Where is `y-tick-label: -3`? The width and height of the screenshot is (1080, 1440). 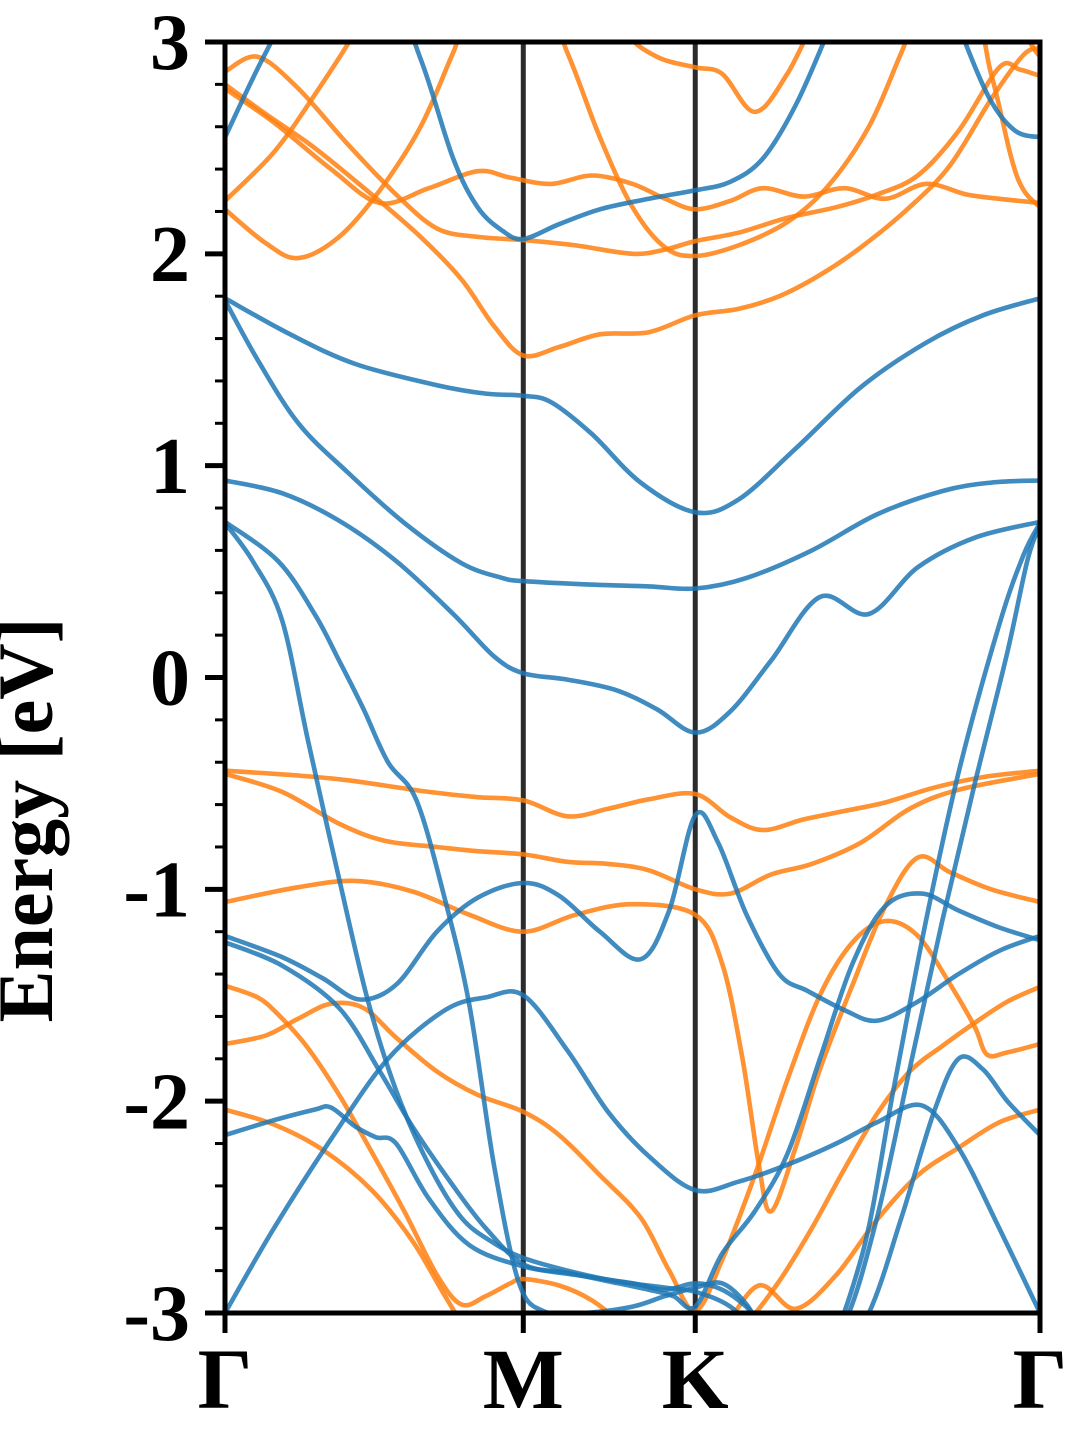 y-tick-label: -3 is located at coordinates (156, 1314).